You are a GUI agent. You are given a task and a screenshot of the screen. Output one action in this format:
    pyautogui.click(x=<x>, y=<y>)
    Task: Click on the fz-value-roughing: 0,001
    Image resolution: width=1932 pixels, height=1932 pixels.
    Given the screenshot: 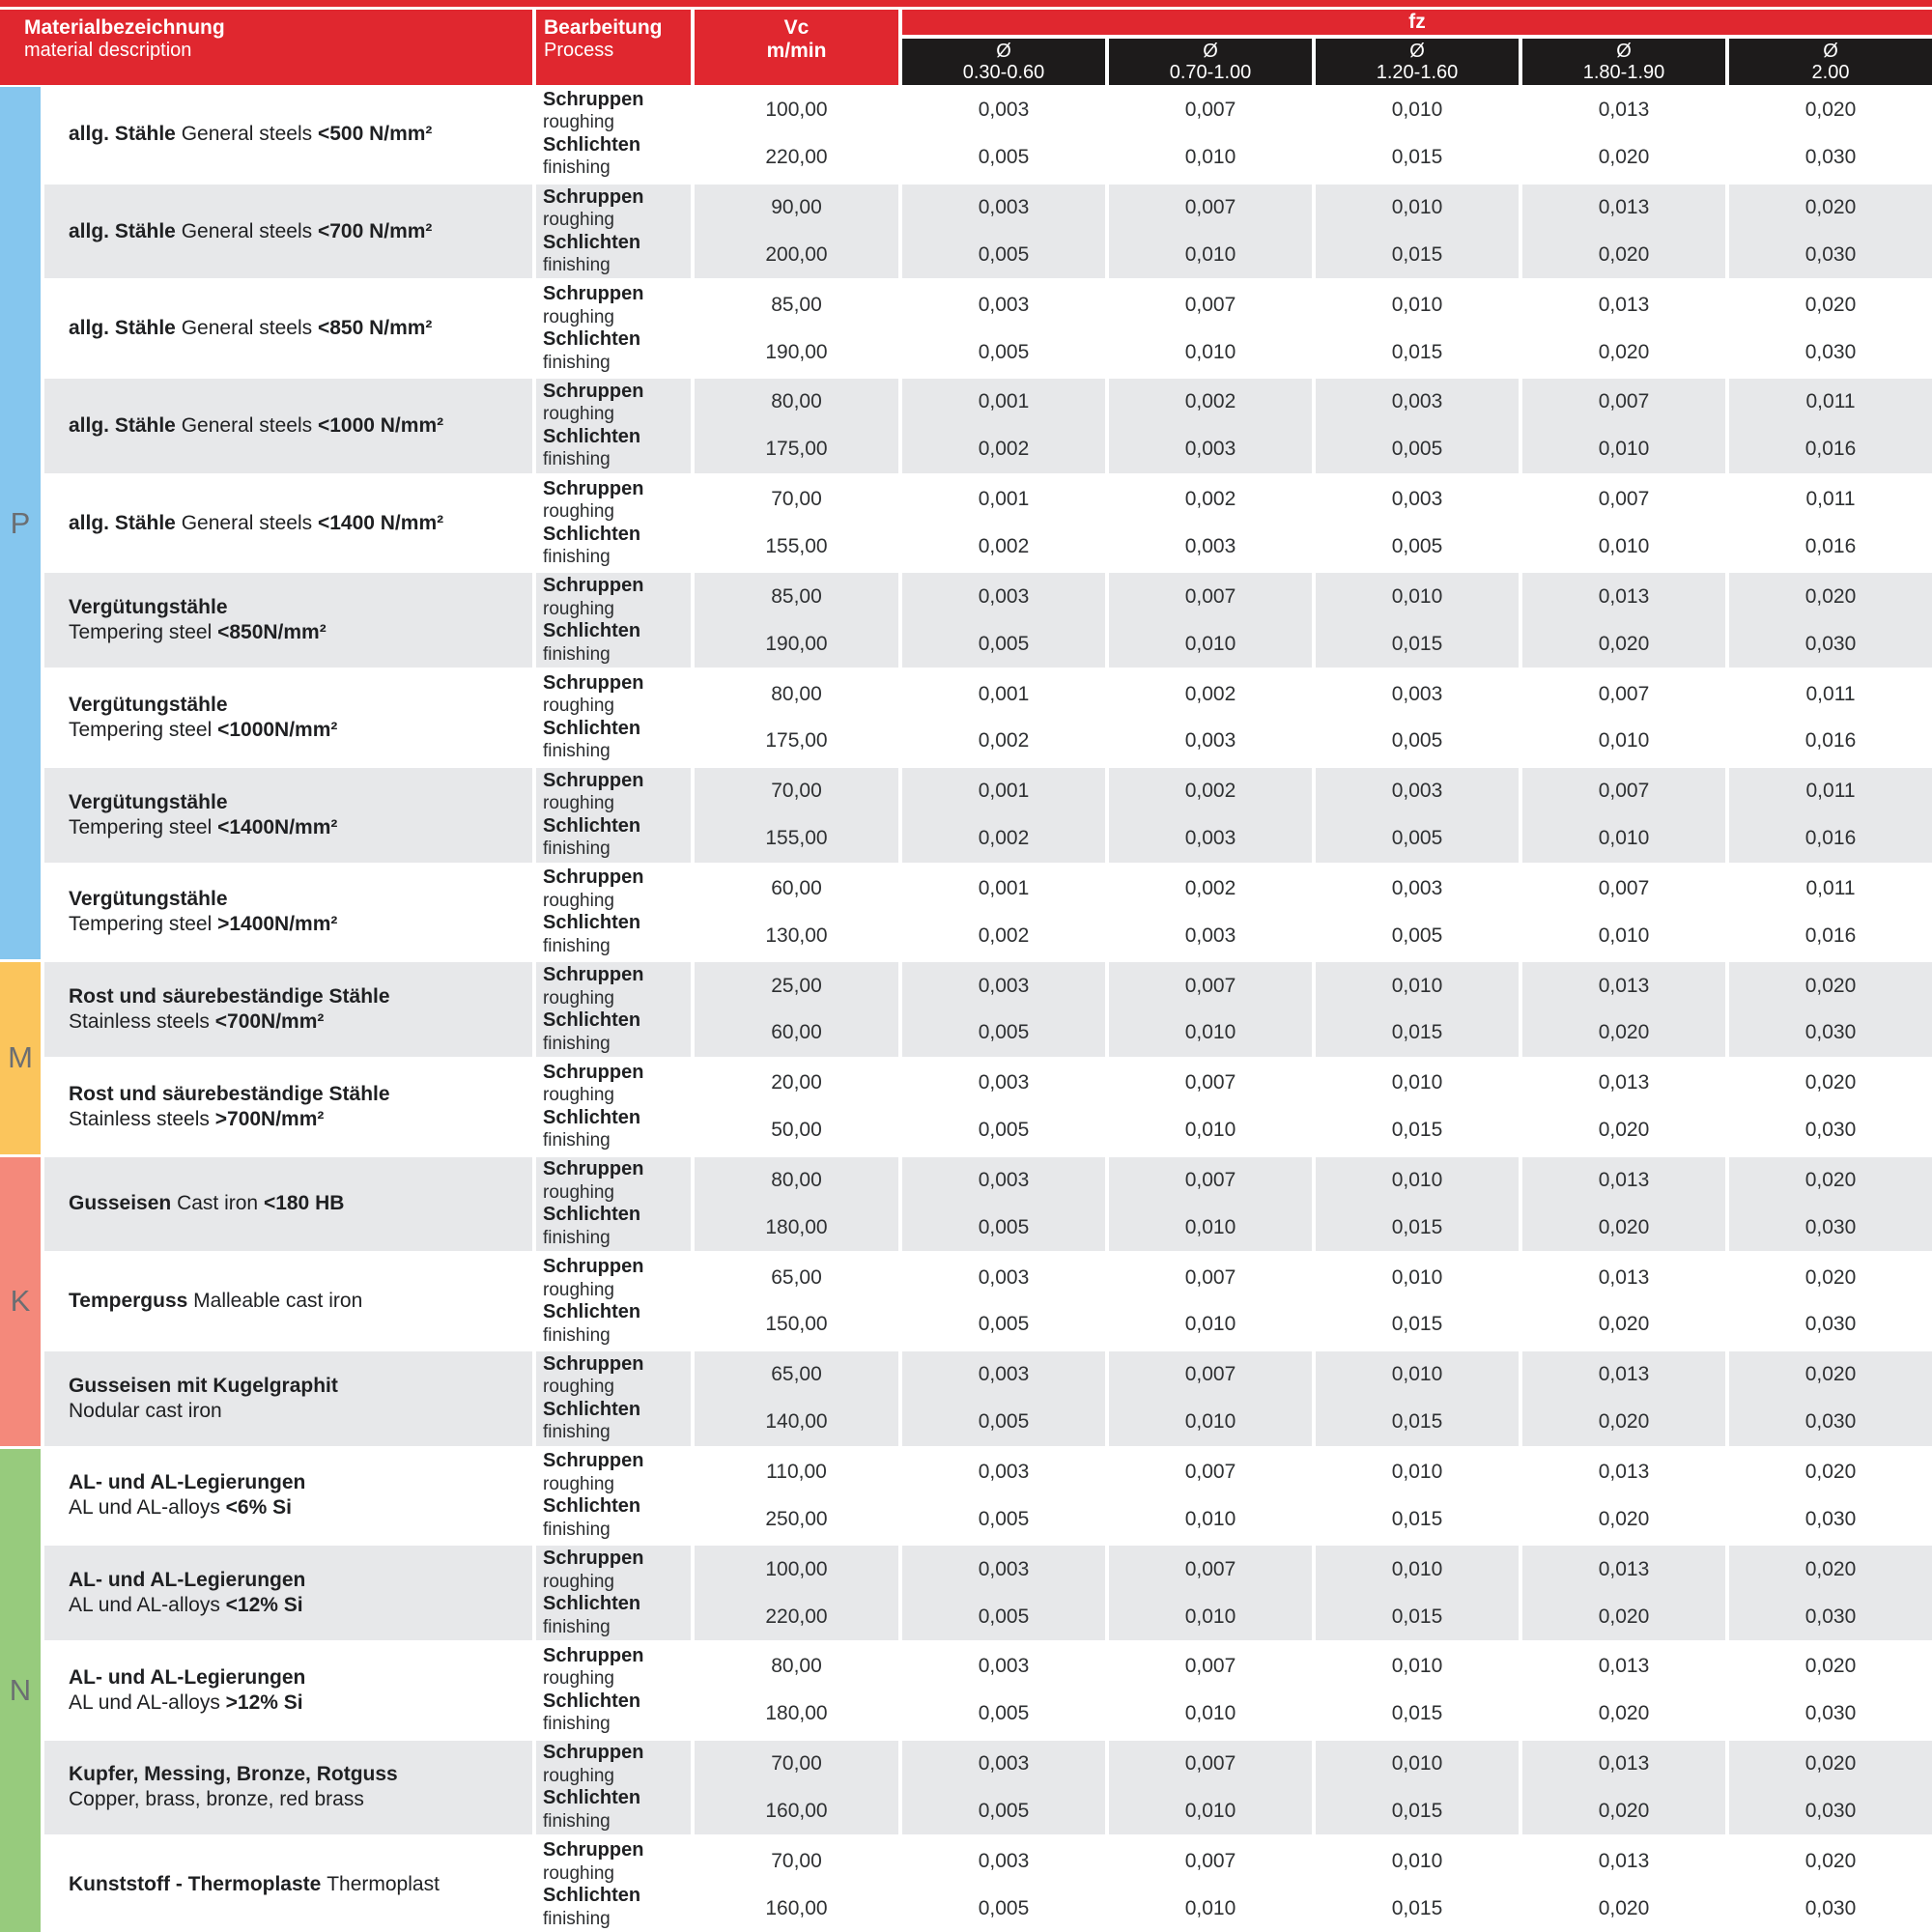 What is the action you would take?
    pyautogui.click(x=1004, y=791)
    